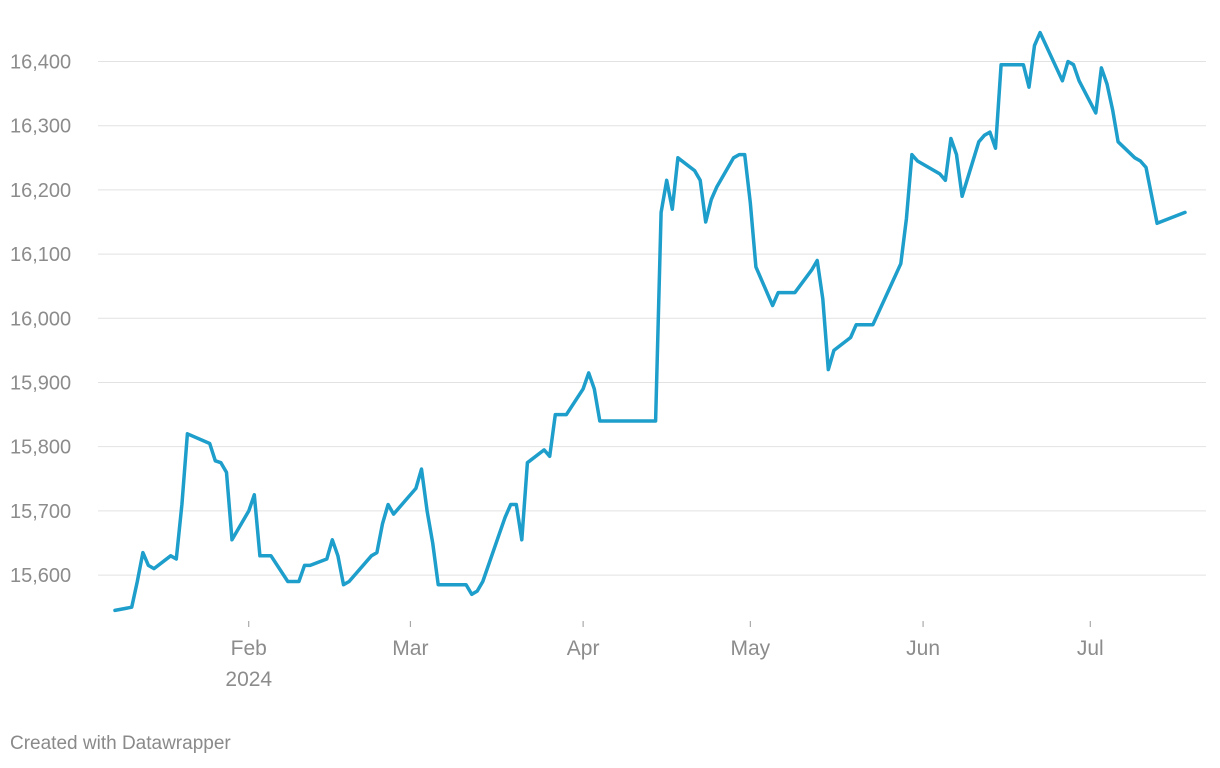  I want to click on x-tick-label: Apr, so click(583, 648).